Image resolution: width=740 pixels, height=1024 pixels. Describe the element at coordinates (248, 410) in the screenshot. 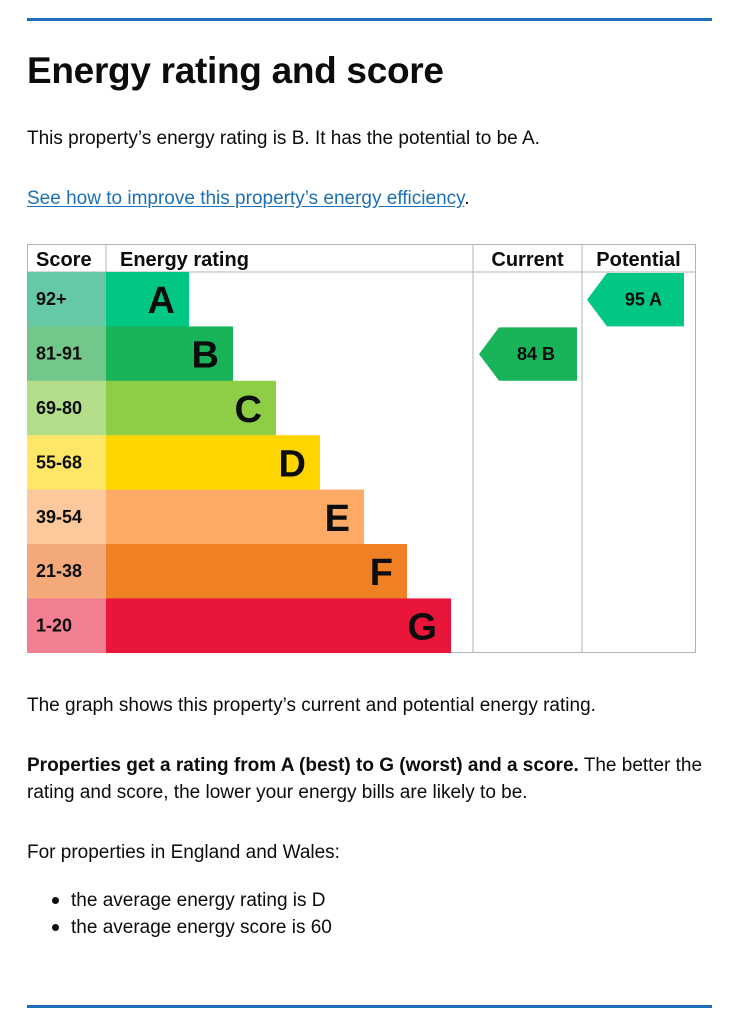

I see `rating-letter-c: C` at that location.